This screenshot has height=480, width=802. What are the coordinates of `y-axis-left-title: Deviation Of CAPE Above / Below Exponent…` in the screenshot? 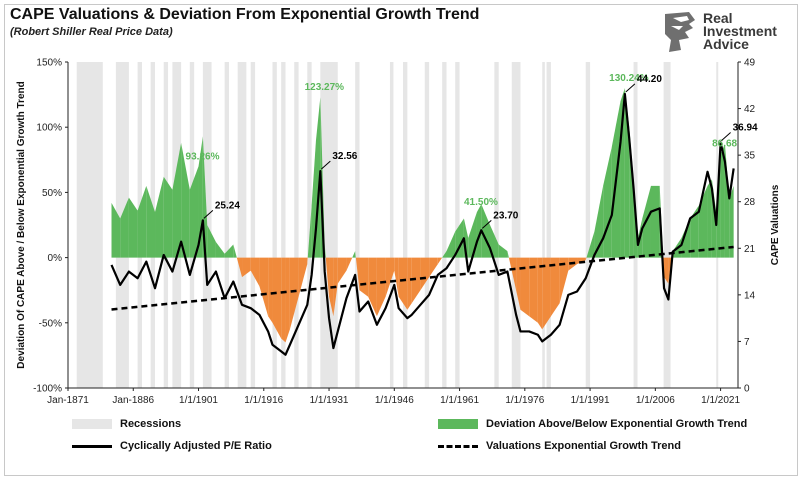 It's located at (21, 224).